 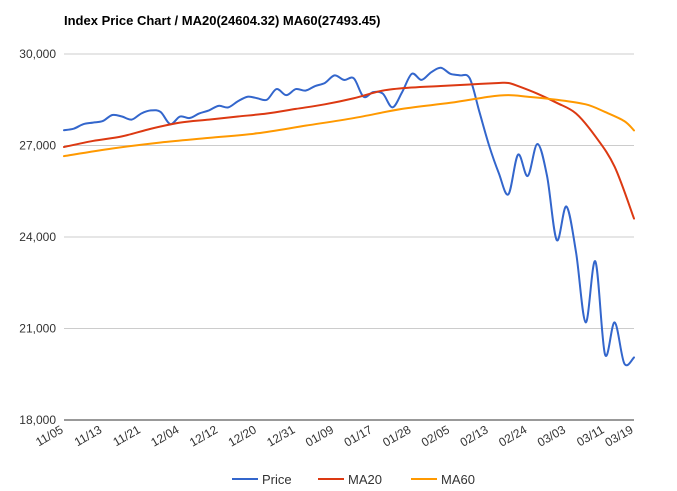 I want to click on x-tick-label: 03/03, so click(x=551, y=435).